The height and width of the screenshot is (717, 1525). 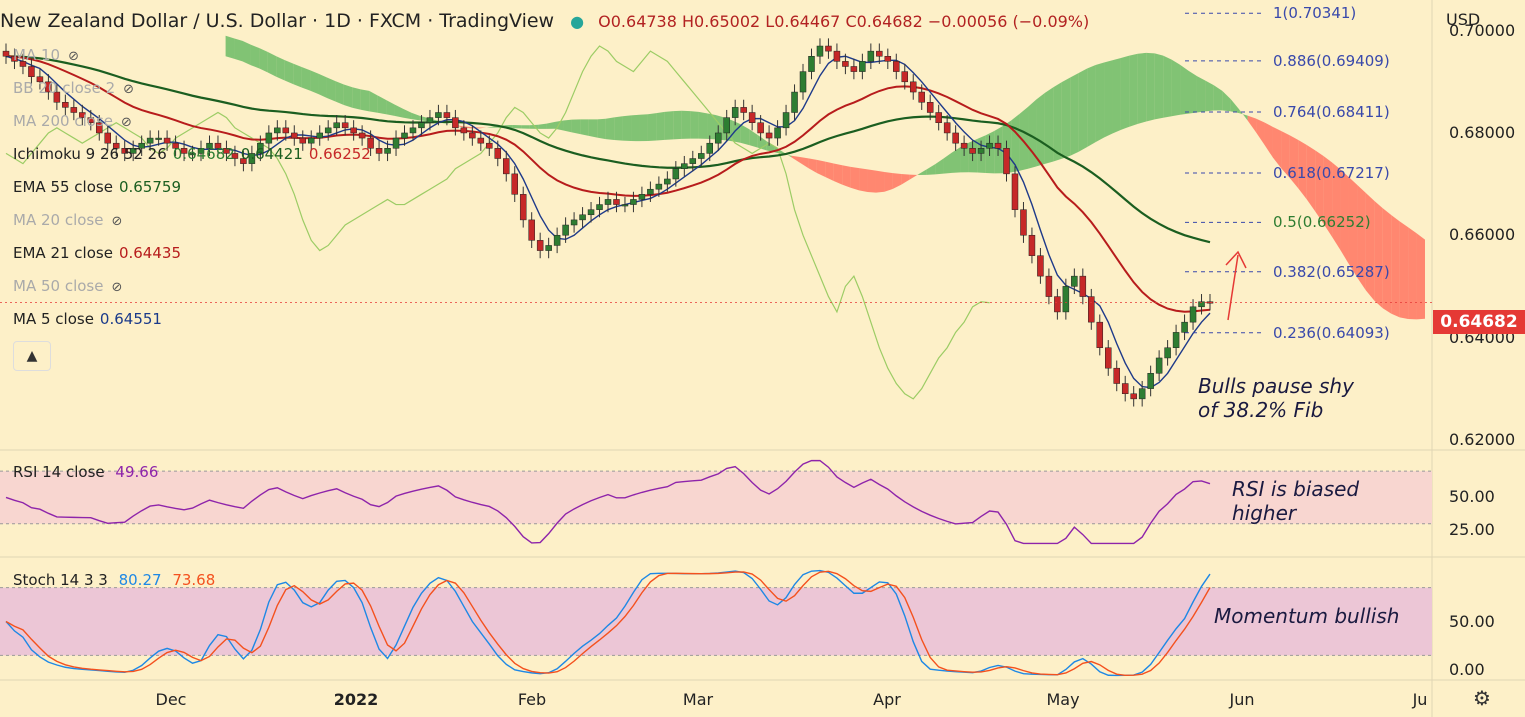 I want to click on legend-value: 0.64682, so click(x=203, y=154).